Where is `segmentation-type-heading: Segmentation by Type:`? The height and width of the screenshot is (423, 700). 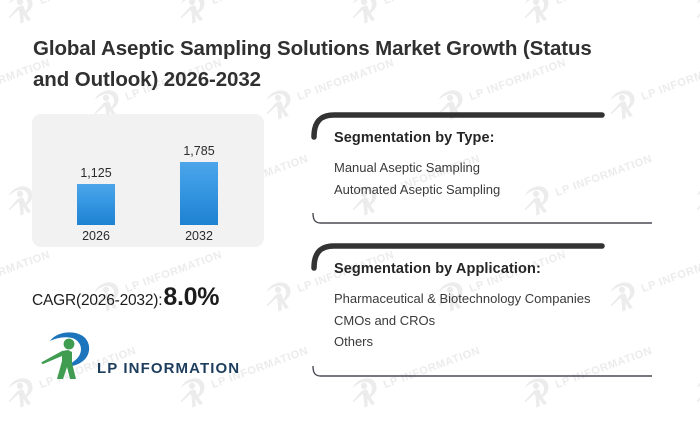
segmentation-type-heading: Segmentation by Type: is located at coordinates (414, 138).